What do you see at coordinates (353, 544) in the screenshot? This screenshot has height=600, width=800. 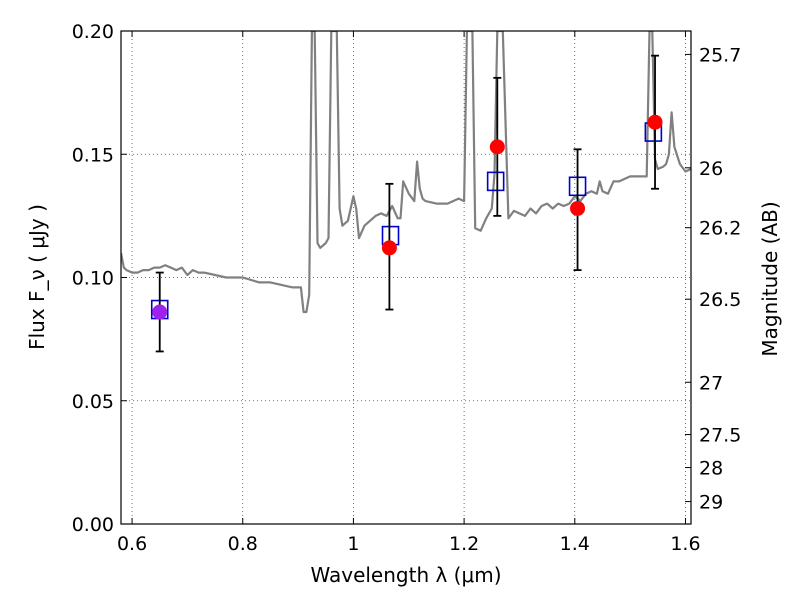 I see `x-tick-label: 1` at bounding box center [353, 544].